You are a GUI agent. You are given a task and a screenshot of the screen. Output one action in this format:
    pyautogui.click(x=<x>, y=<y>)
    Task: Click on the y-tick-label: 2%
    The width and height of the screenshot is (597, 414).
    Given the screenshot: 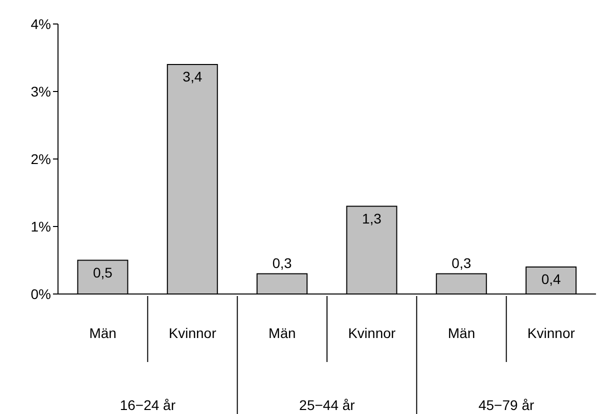 What is the action you would take?
    pyautogui.click(x=40, y=158)
    